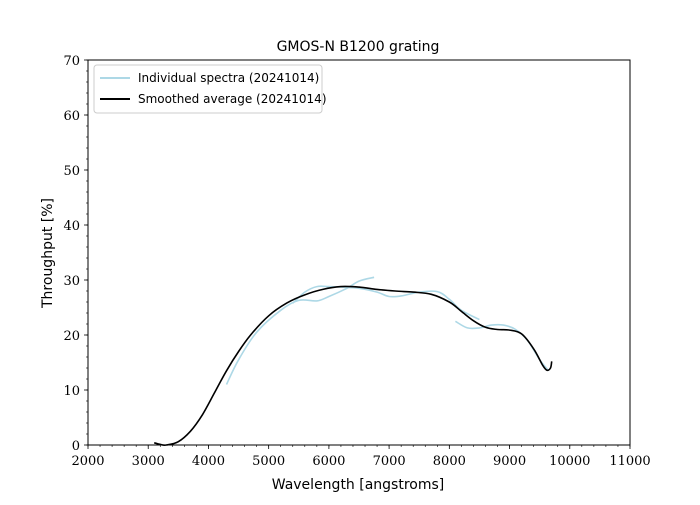  What do you see at coordinates (71, 116) in the screenshot?
I see `y-tick-label: 60` at bounding box center [71, 116].